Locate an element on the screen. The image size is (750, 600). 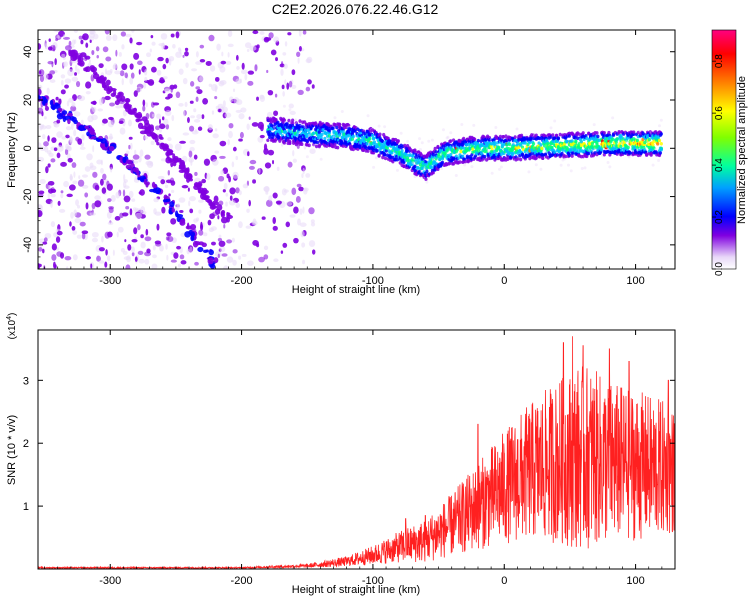
x-tick-label: 100 is located at coordinates (635, 581).